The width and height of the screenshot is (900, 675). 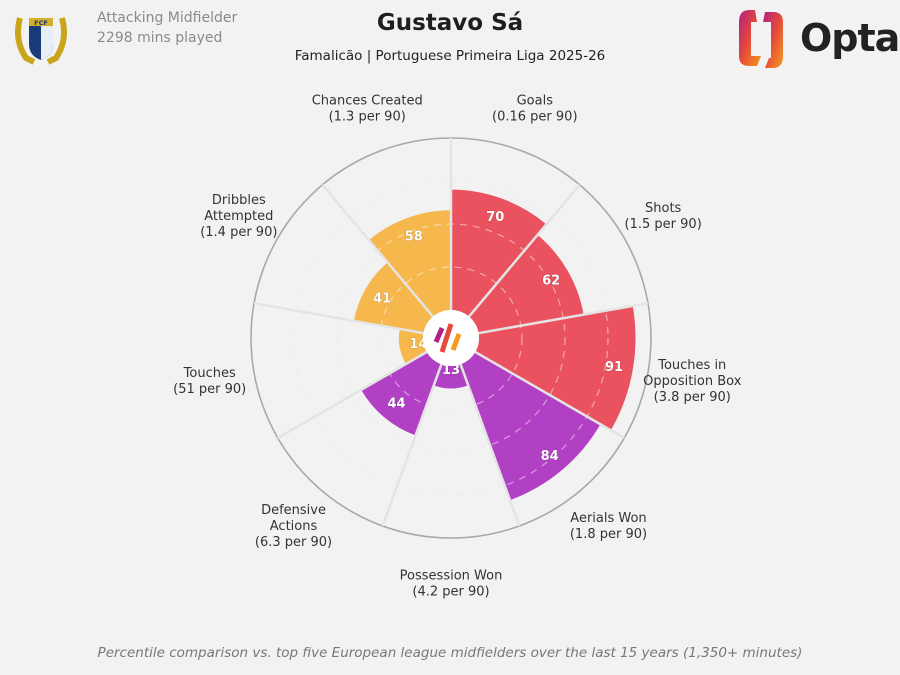 I want to click on category-label: Defensive, so click(x=293, y=510).